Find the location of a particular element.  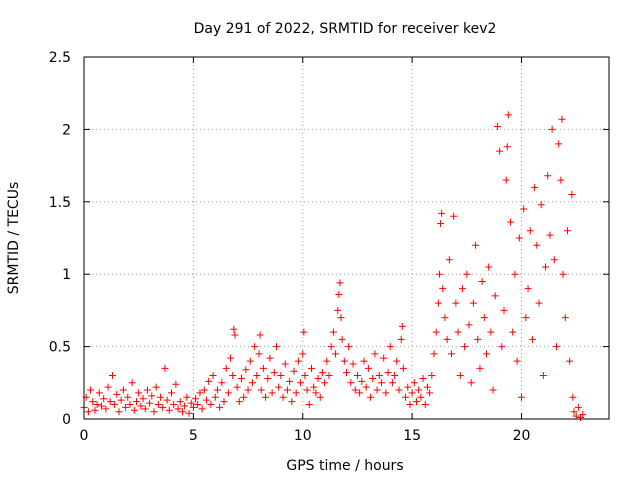

y-tick-label: 2 is located at coordinates (66, 130).